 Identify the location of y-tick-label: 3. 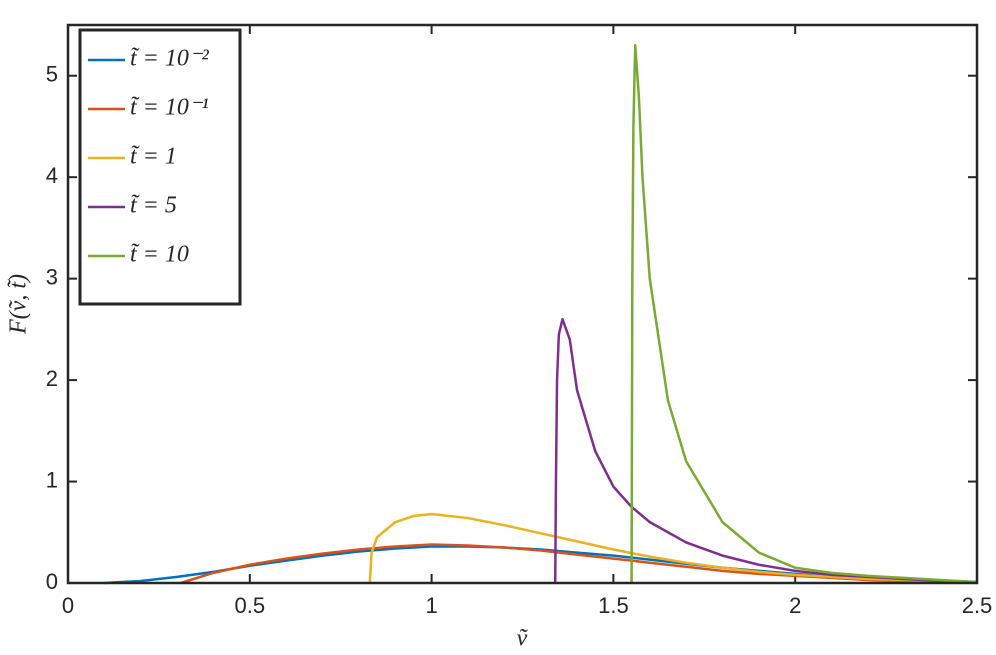
(52, 276).